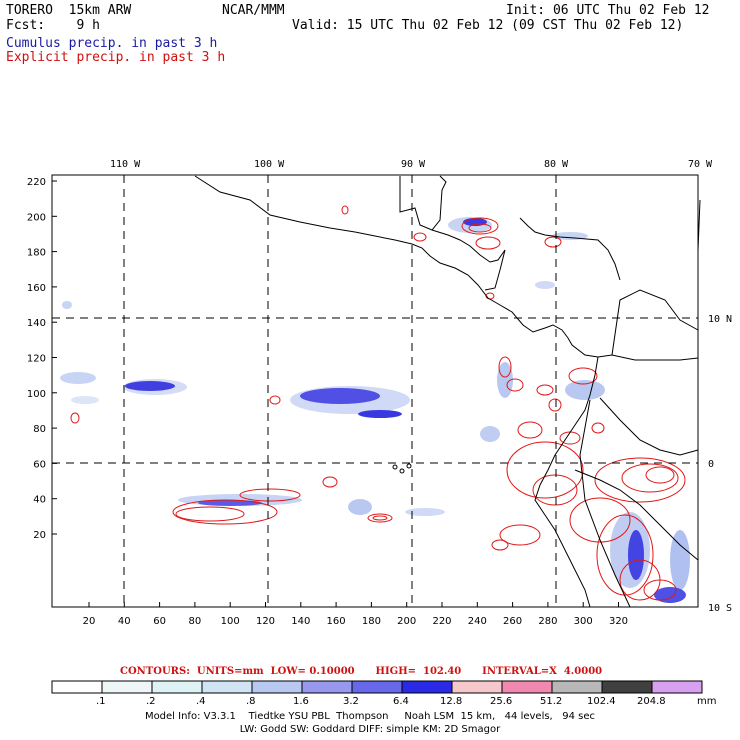 The height and width of the screenshot is (740, 740). Describe the element at coordinates (441, 621) in the screenshot. I see `x-tick-label: 220` at that location.